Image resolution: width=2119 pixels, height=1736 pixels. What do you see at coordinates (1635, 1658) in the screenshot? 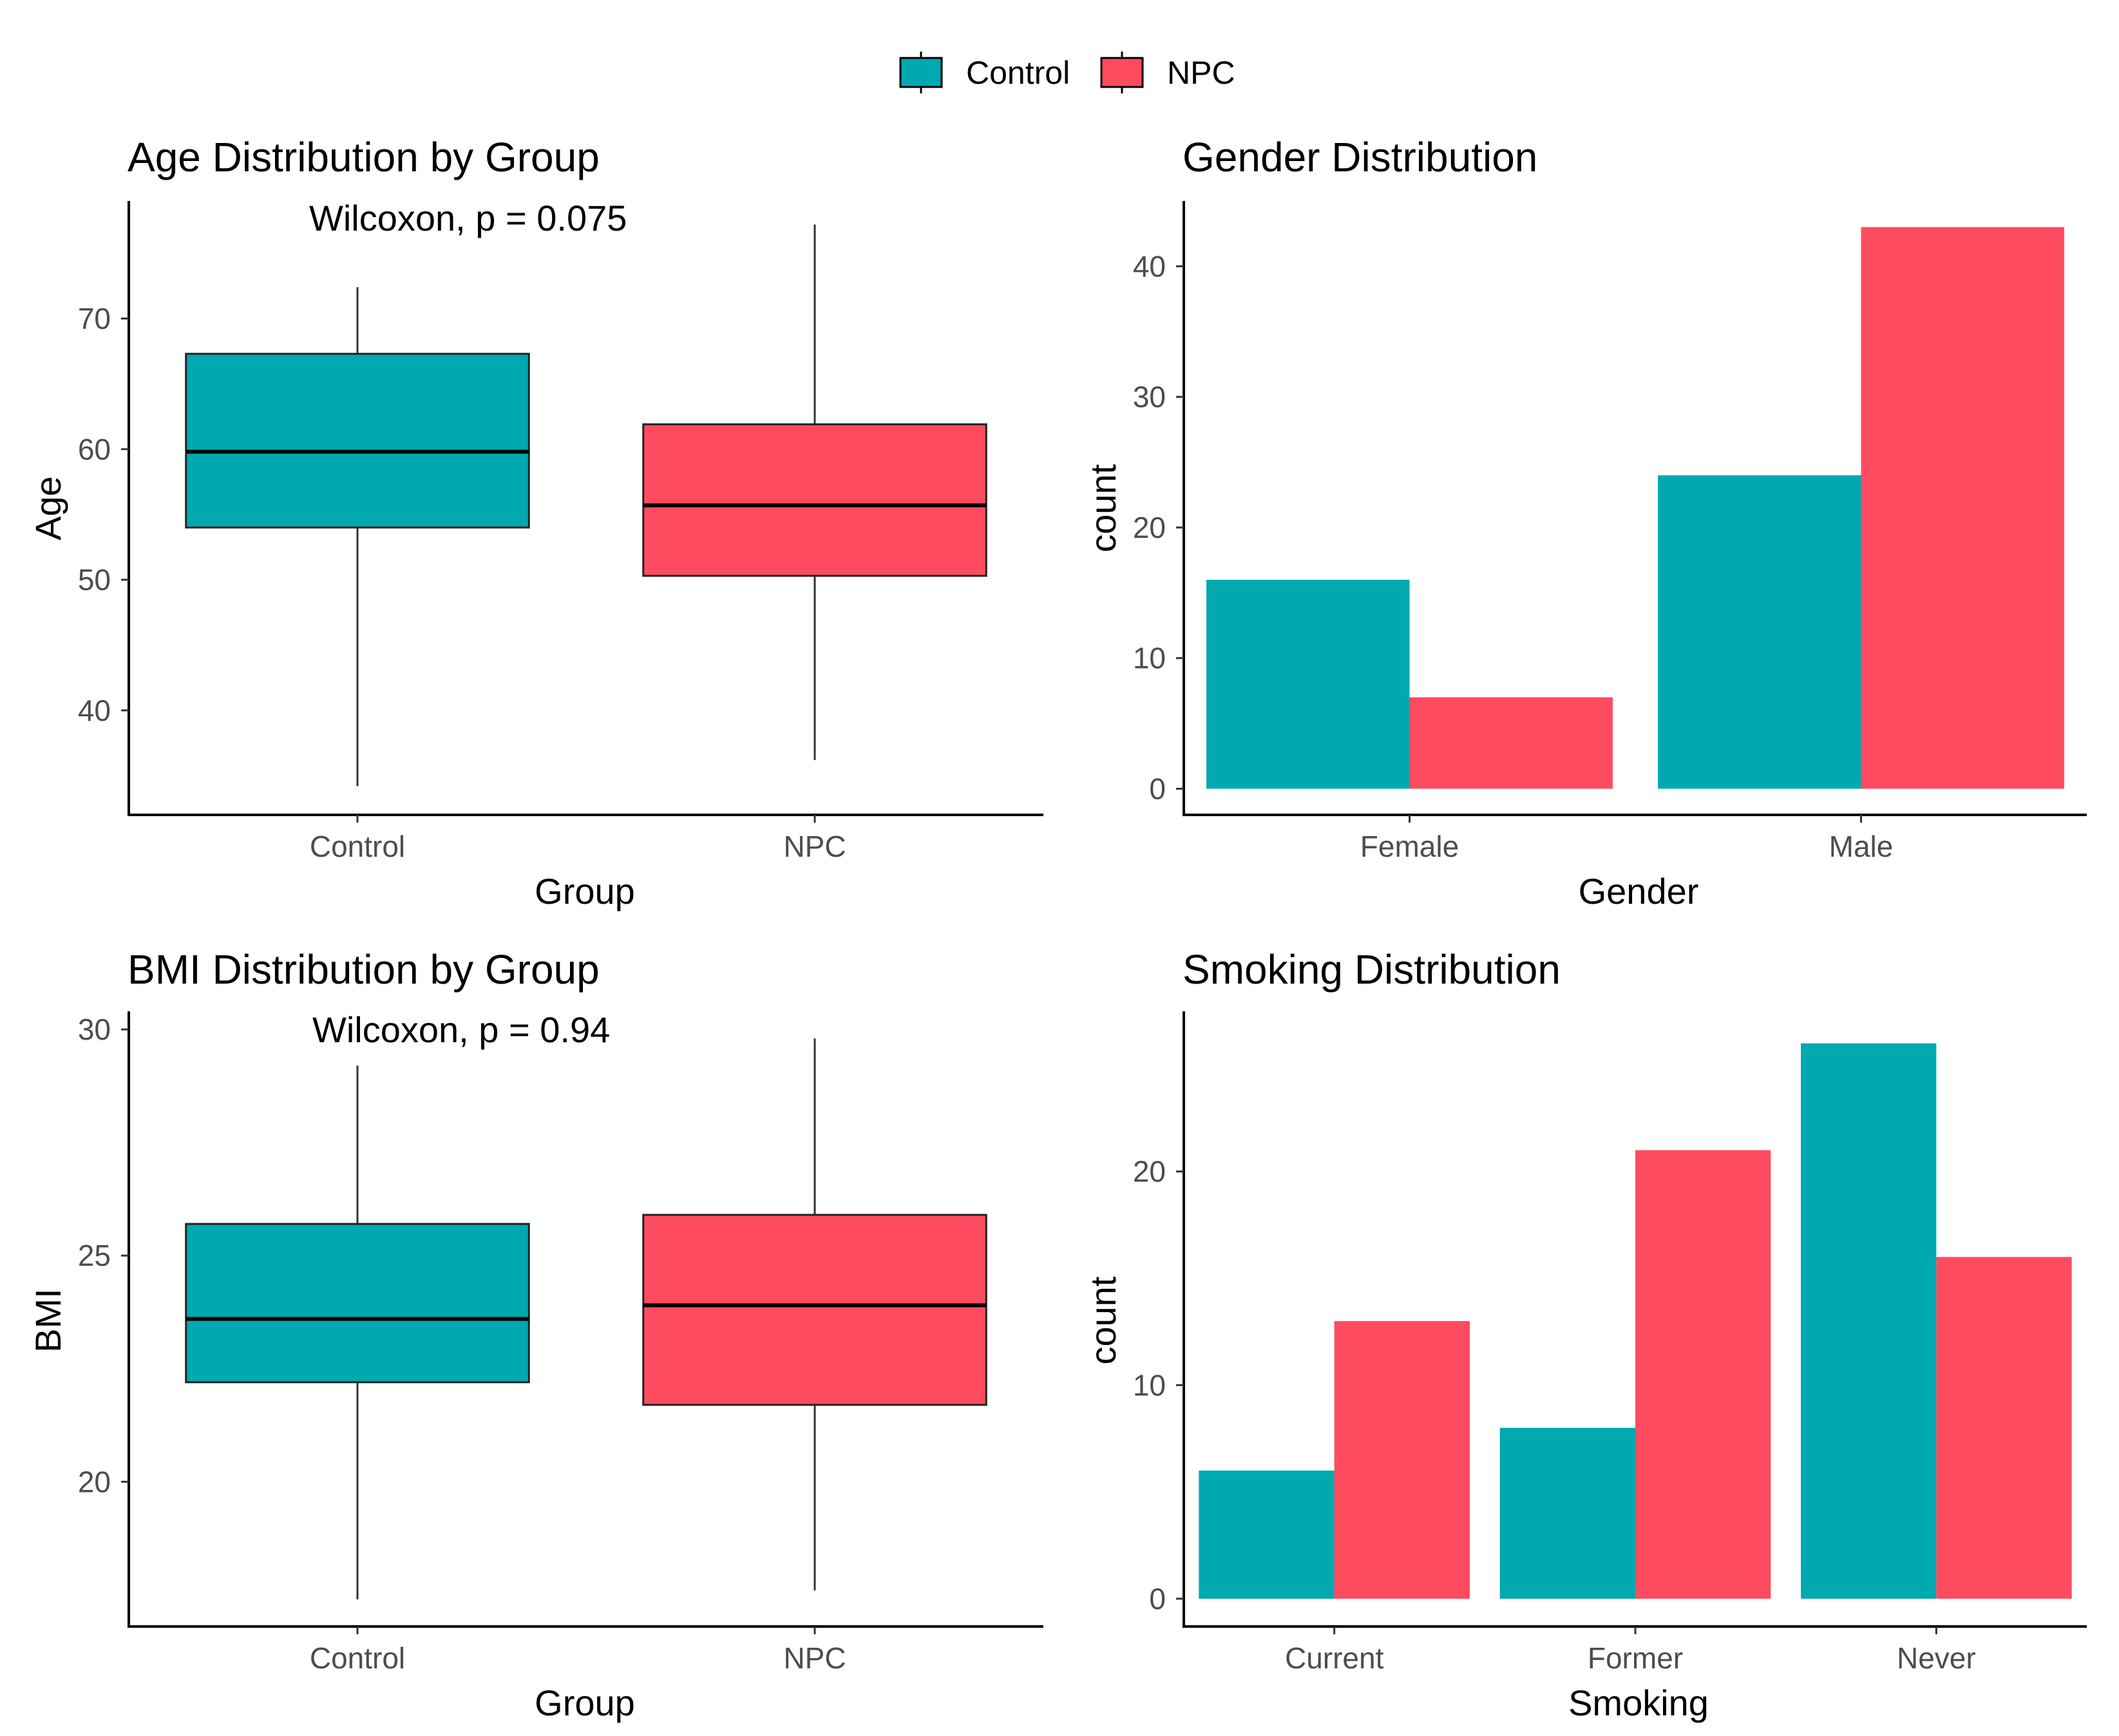
I see `x-tick-label: Former` at bounding box center [1635, 1658].